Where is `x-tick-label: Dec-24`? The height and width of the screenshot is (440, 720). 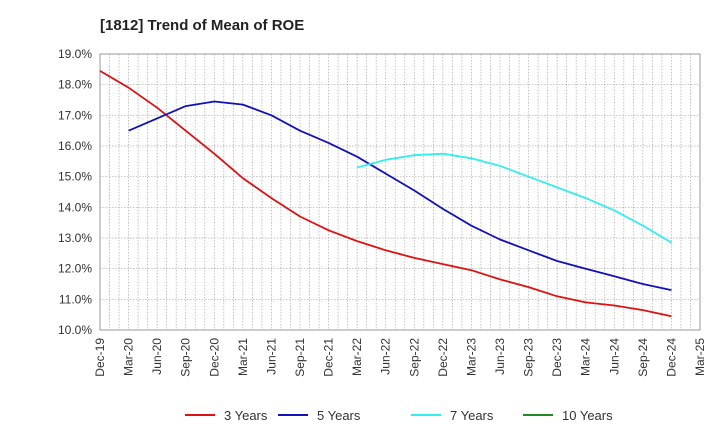
x-tick-label: Dec-24 is located at coordinates (671, 357).